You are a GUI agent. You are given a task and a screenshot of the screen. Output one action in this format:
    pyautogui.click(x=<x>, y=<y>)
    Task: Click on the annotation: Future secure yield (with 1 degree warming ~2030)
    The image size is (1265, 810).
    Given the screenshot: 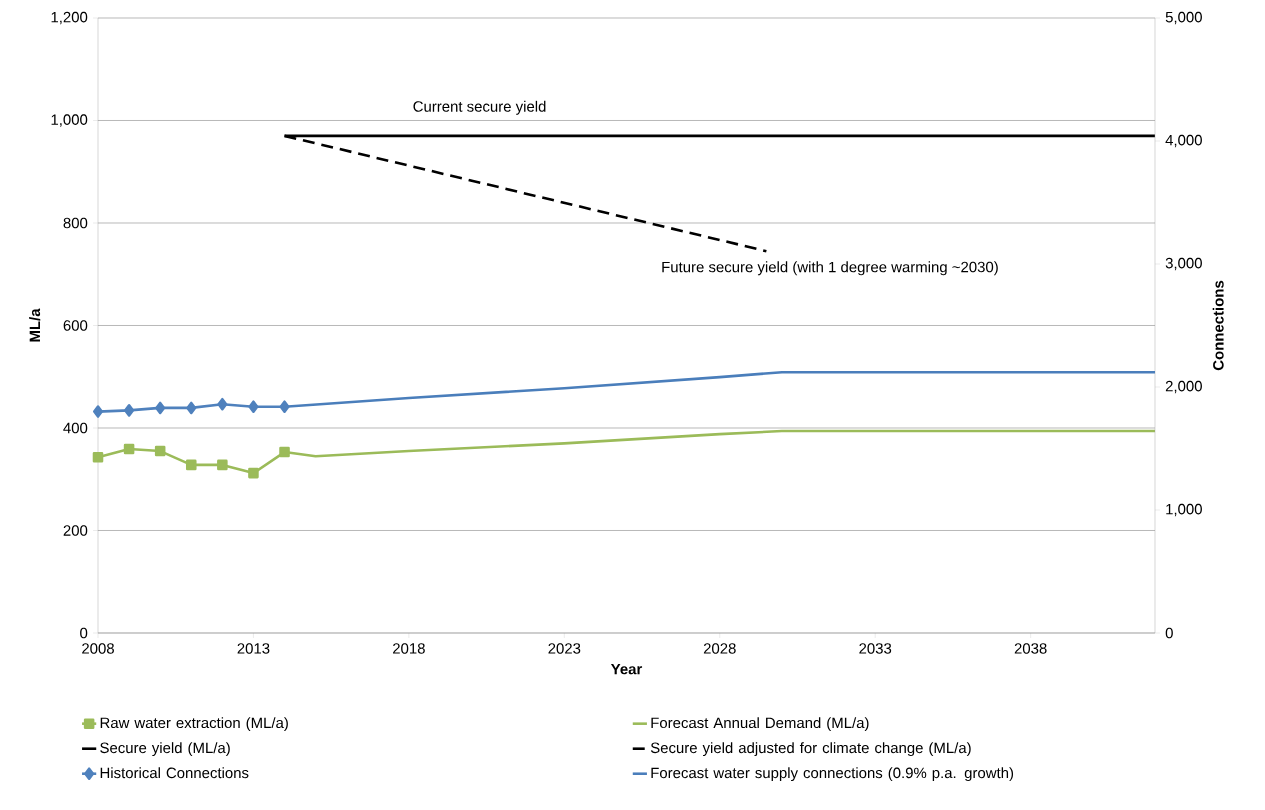 What is the action you would take?
    pyautogui.click(x=830, y=268)
    